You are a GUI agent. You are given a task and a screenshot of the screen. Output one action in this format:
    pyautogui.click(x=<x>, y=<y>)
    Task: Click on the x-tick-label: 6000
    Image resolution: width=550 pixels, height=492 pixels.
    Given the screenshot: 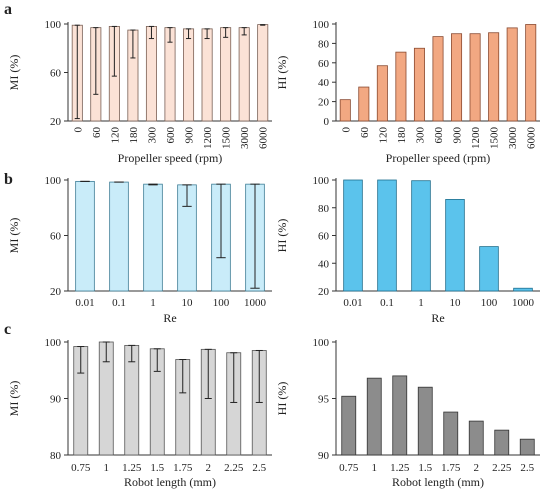 What is the action you would take?
    pyautogui.click(x=532, y=138)
    